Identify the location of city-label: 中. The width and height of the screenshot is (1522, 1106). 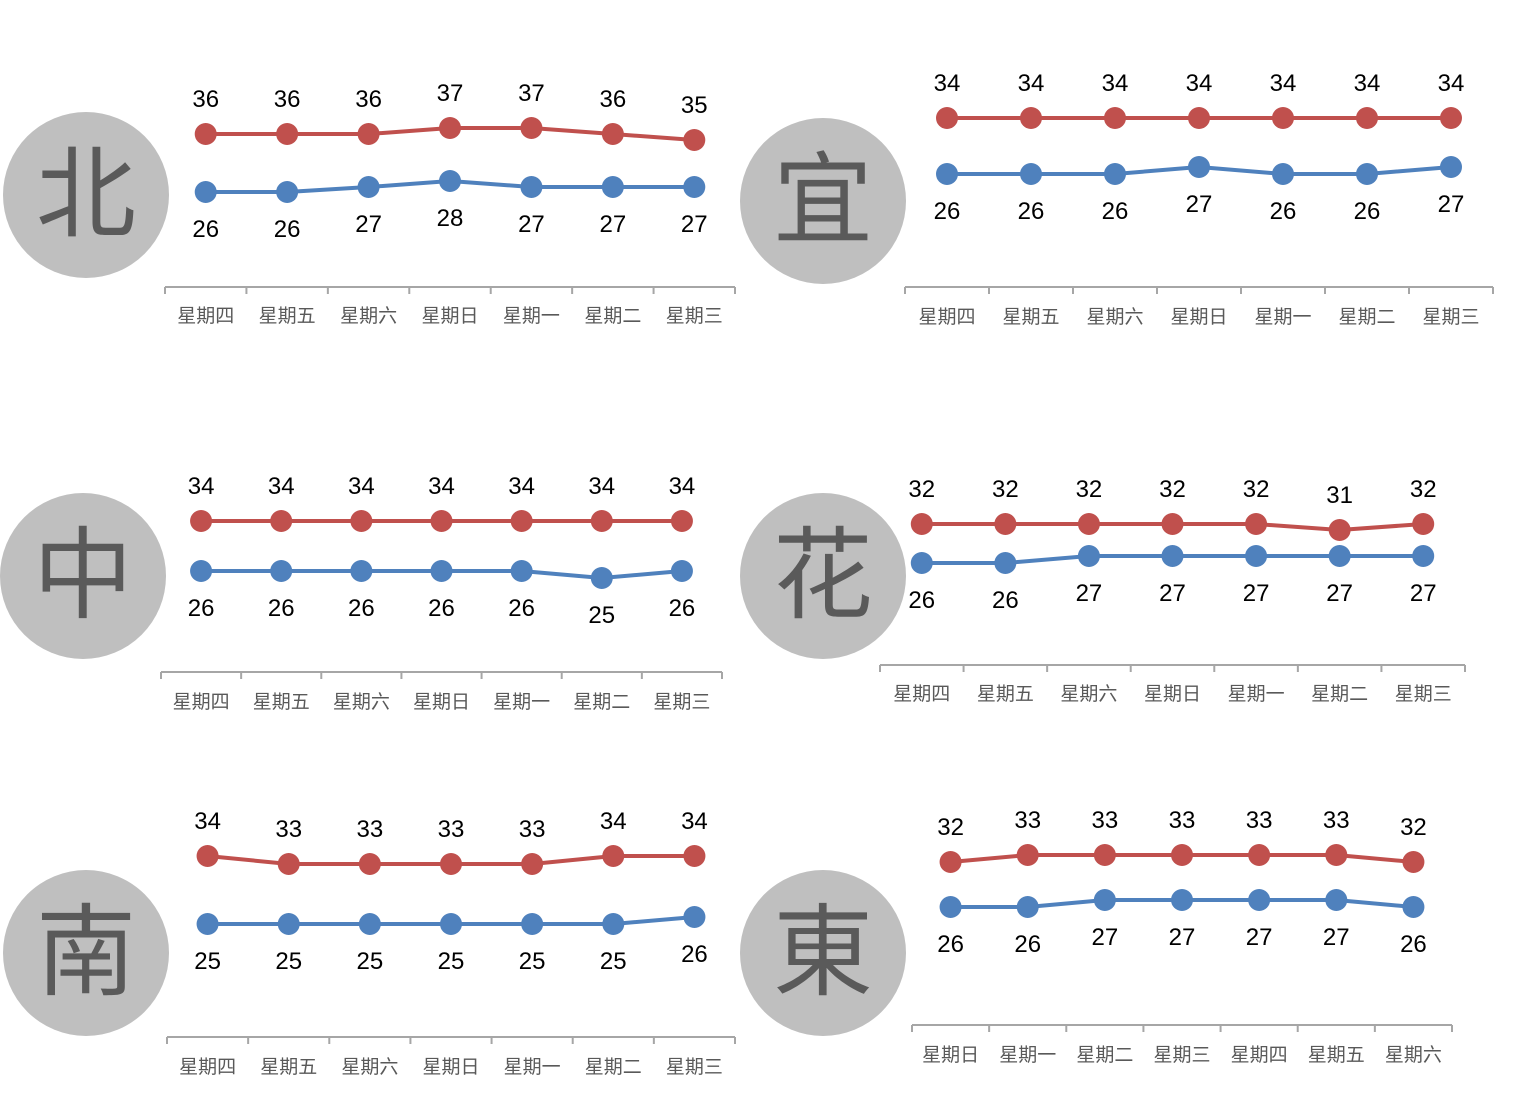
(83, 575).